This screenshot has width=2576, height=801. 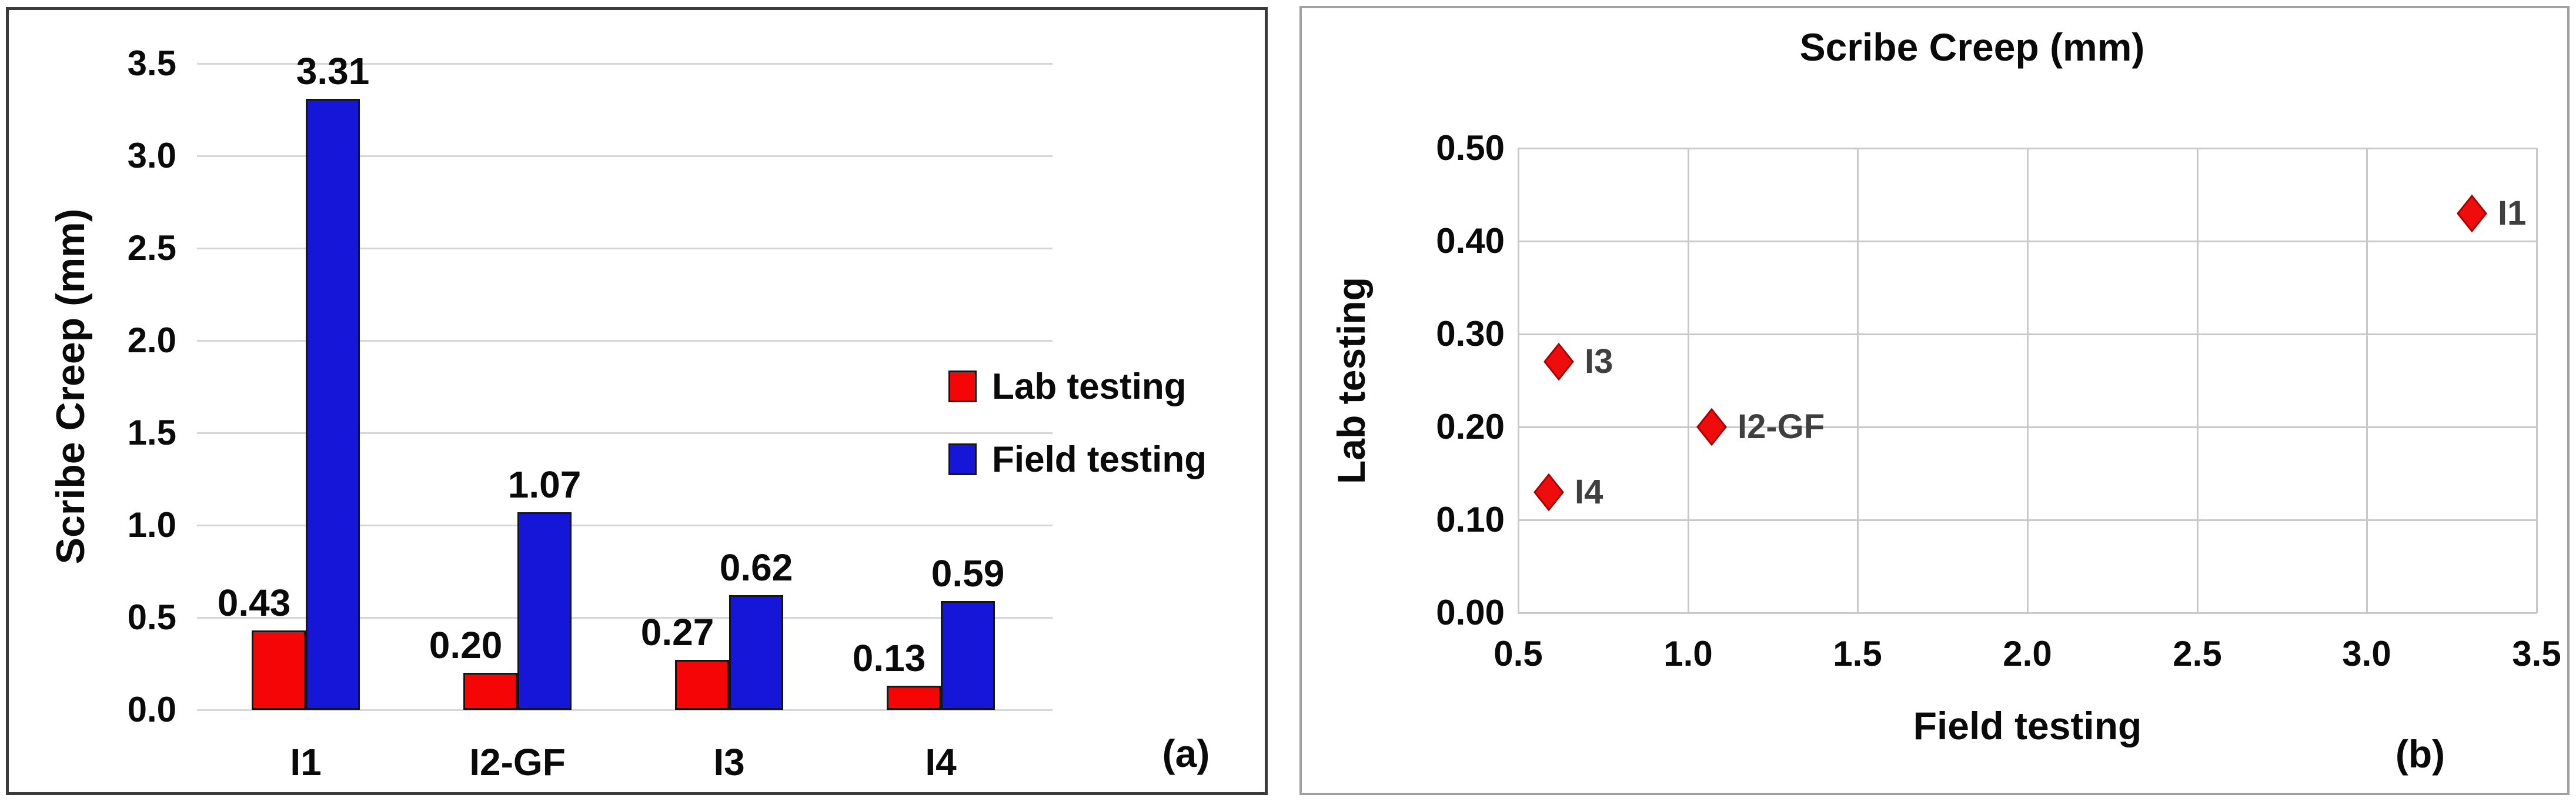 I want to click on y-axis-title-b: Lab testing, so click(x=1351, y=380).